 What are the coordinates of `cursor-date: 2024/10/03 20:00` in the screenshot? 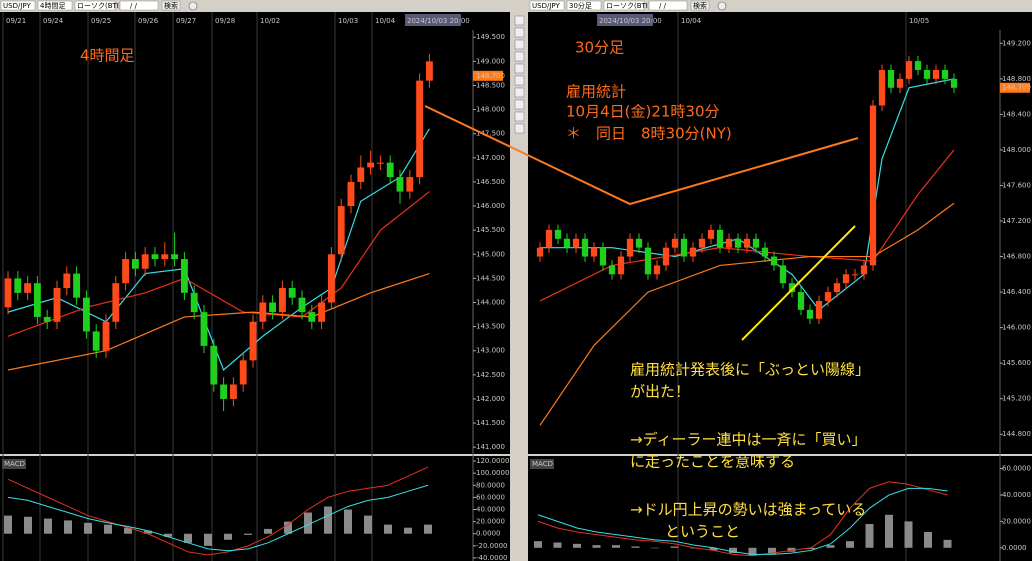 It's located at (630, 21).